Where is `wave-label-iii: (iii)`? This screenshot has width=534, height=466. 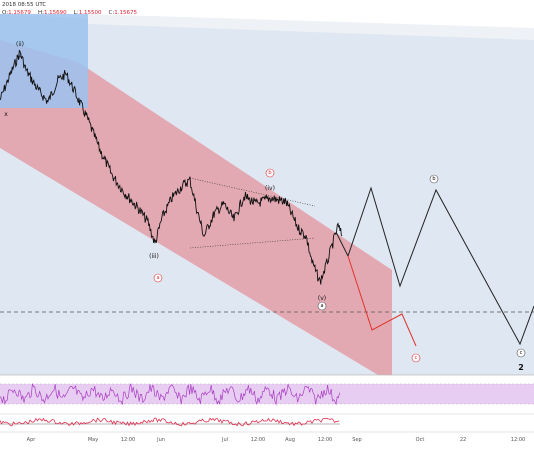
wave-label-iii: (iii) is located at coordinates (154, 256).